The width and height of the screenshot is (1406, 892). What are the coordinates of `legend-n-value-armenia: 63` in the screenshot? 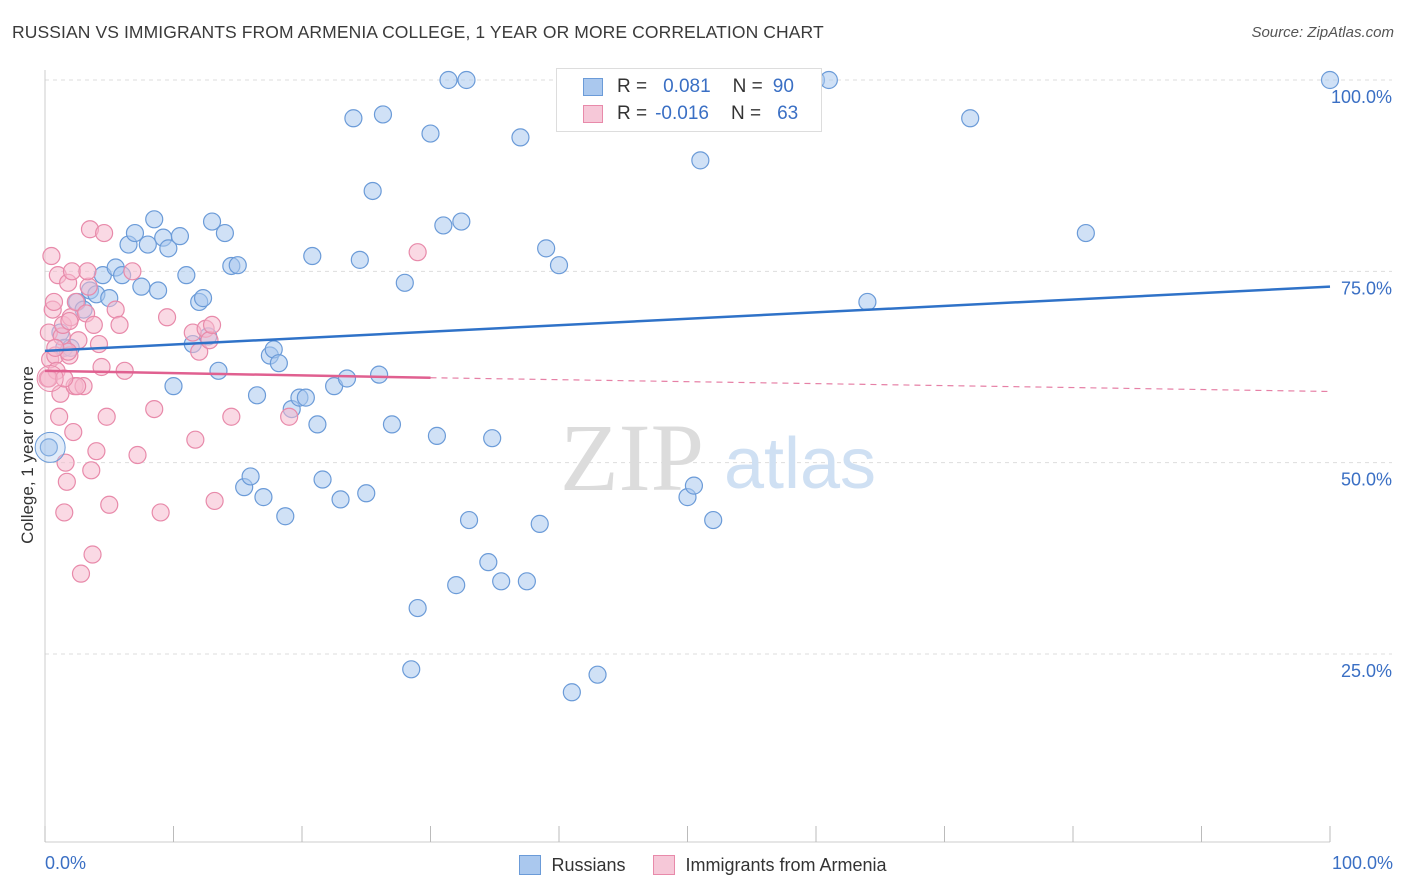 It's located at (788, 113).